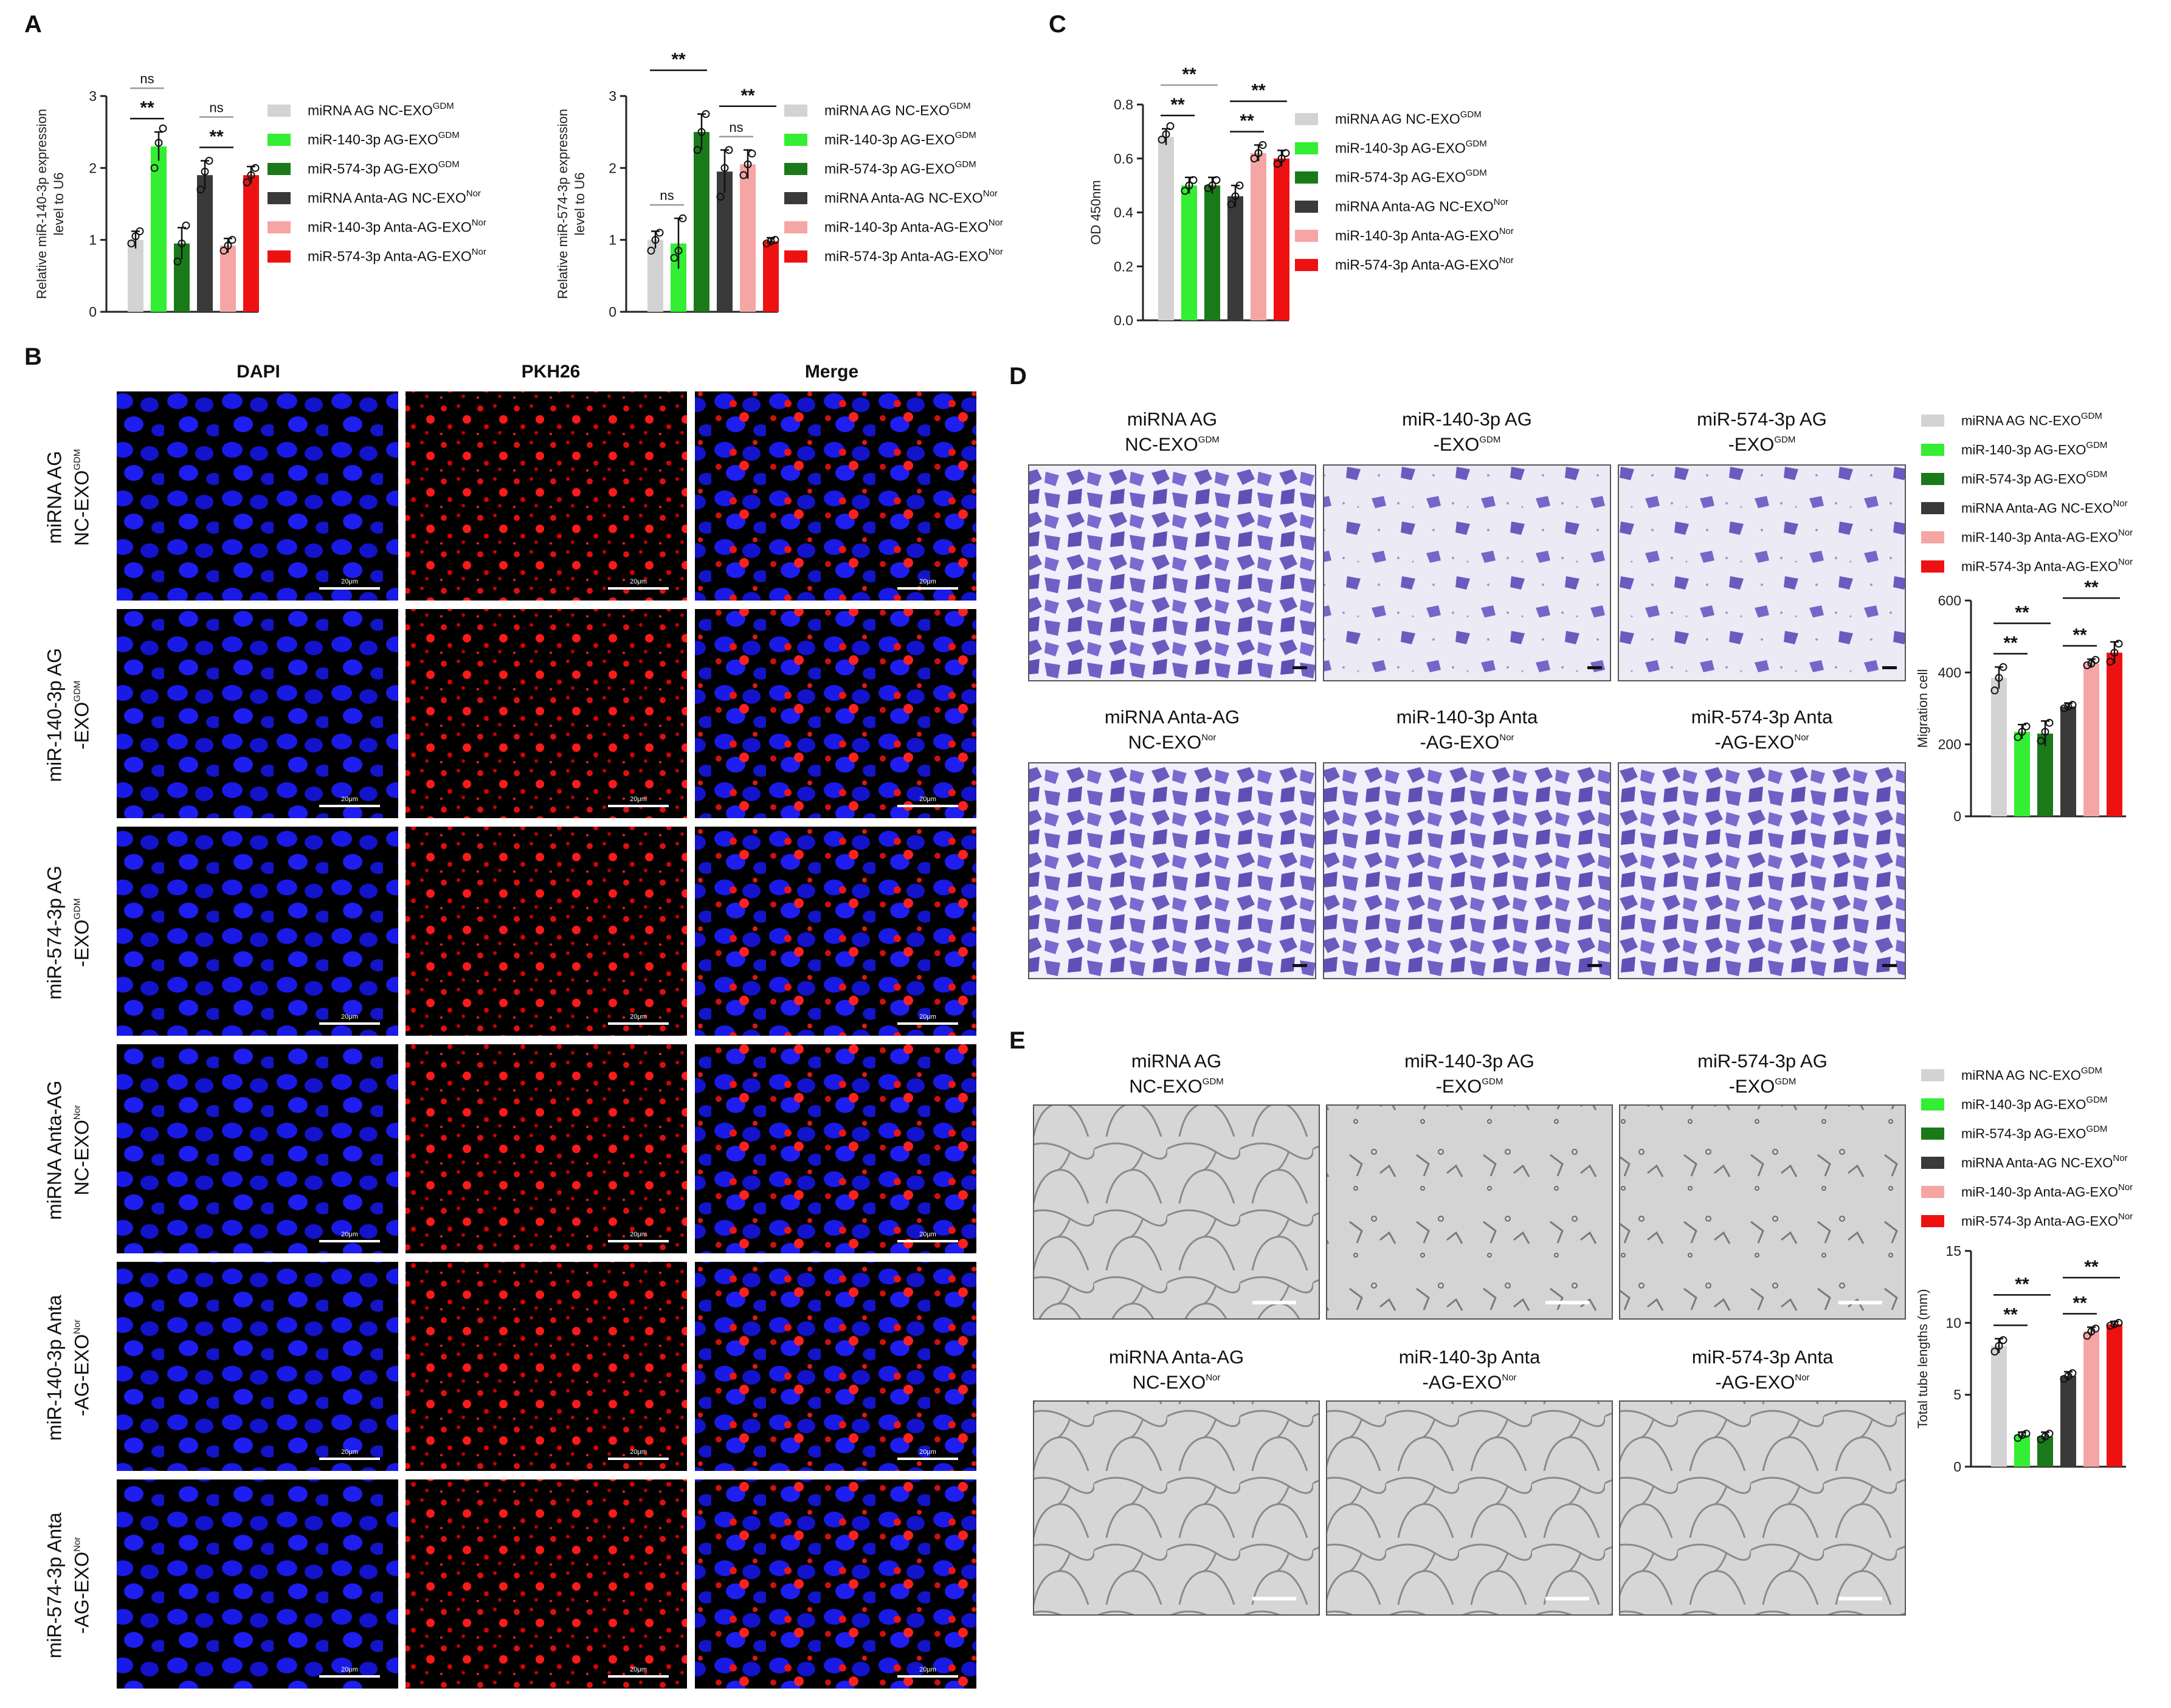  Describe the element at coordinates (1176, 1357) in the screenshot. I see `tube-title-line1: miRNA Anta-AG` at that location.